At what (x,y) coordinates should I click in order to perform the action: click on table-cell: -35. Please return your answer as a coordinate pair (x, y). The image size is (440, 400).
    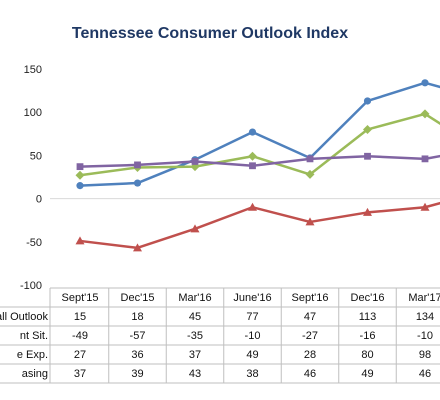
    Looking at the image, I should click on (195, 336).